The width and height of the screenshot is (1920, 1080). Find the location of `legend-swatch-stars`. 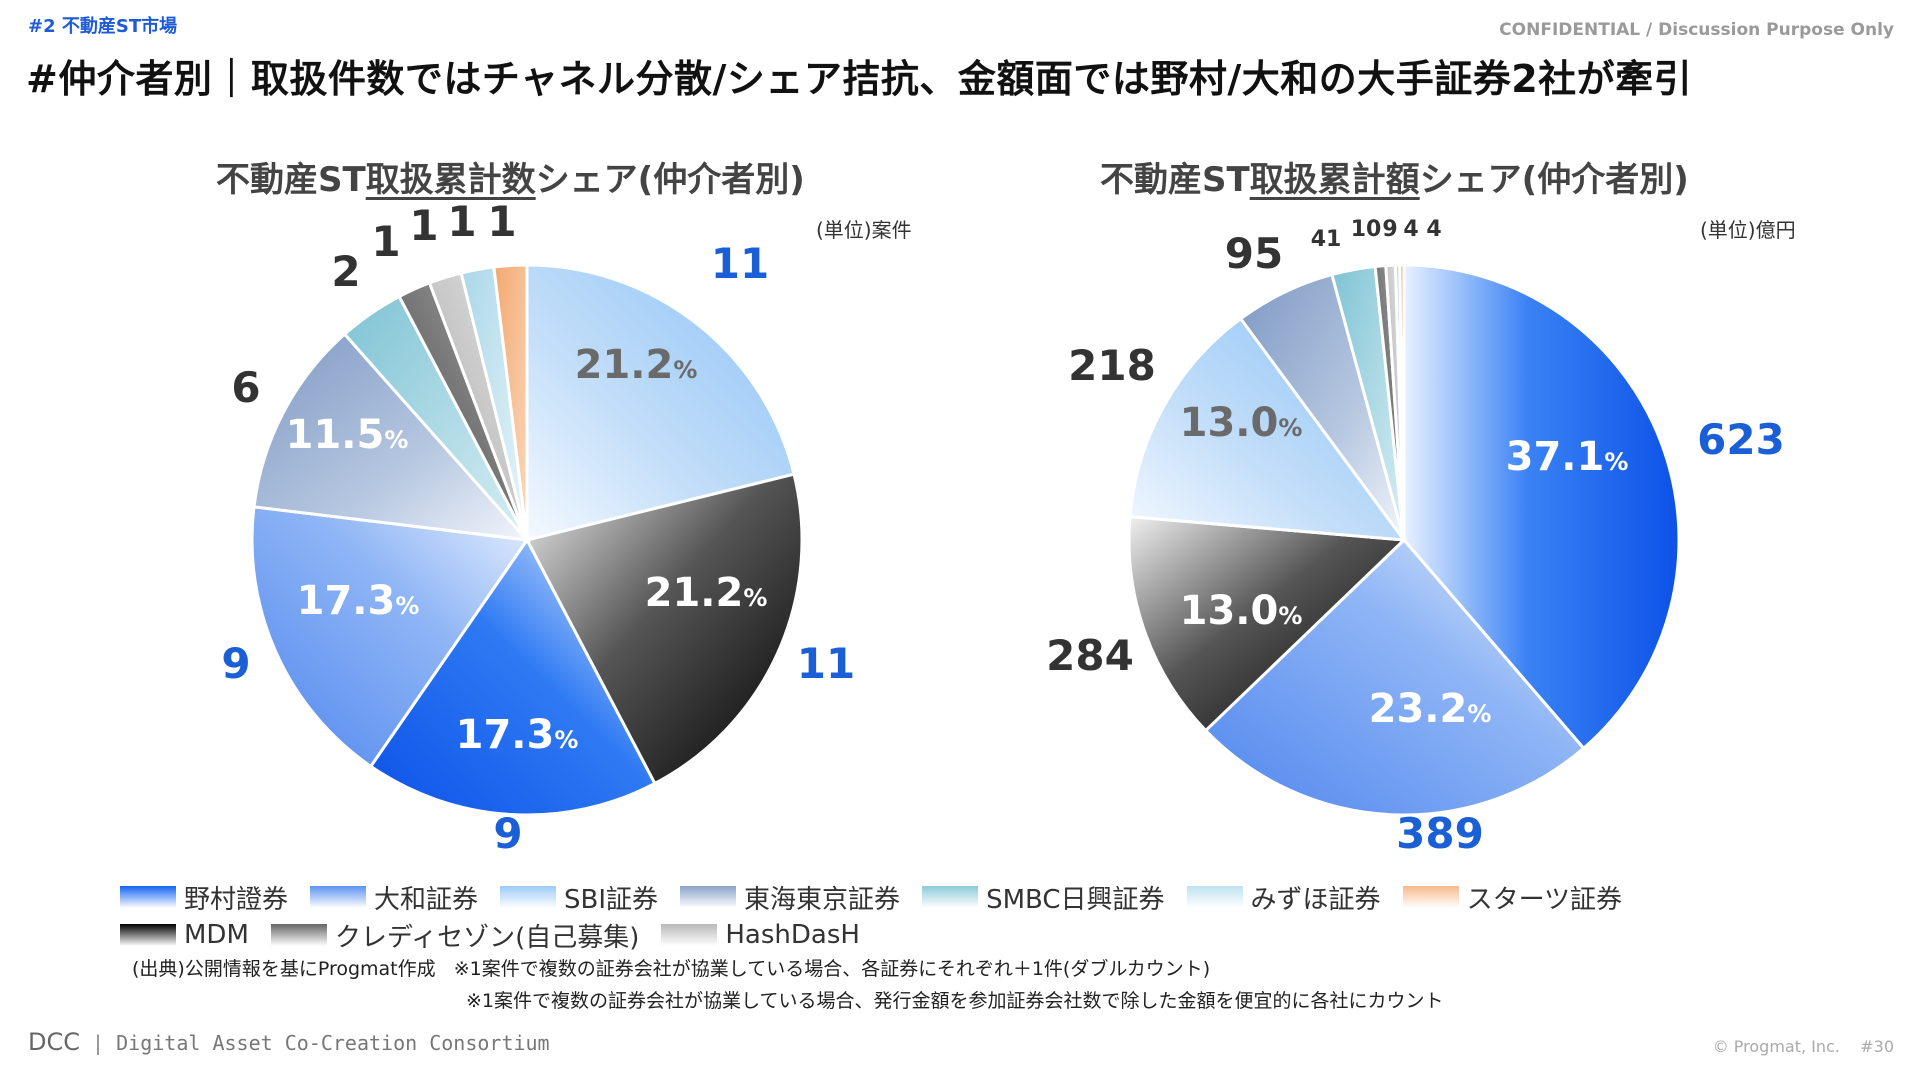

legend-swatch-stars is located at coordinates (1430, 897).